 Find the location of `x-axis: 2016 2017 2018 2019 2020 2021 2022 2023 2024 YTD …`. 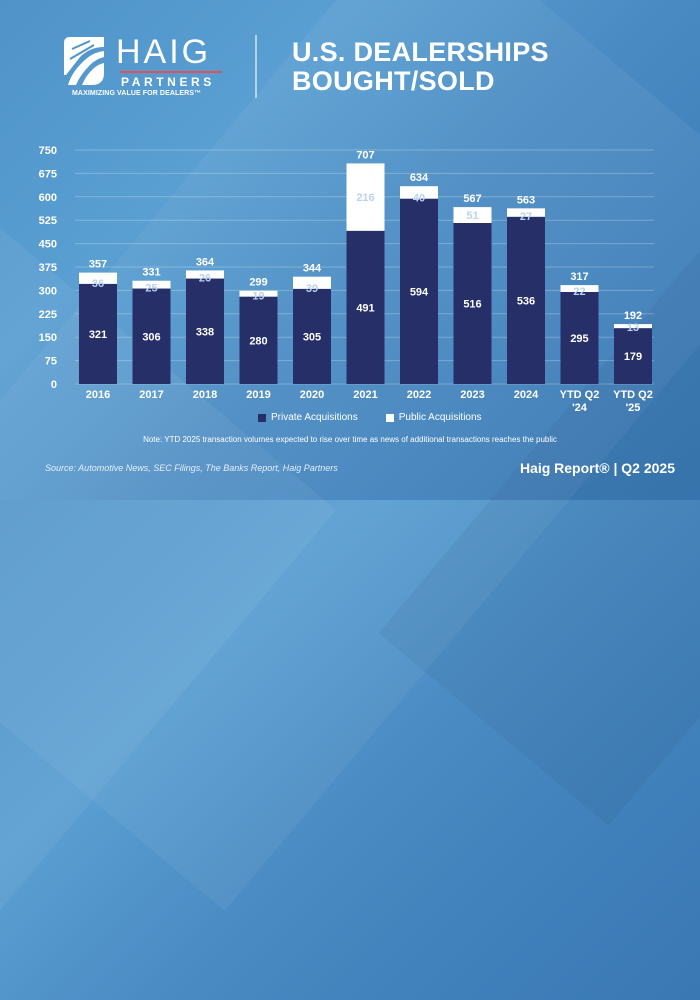

x-axis: 2016 2017 2018 2019 2020 2021 2022 2023 2024 YTD … is located at coordinates (369, 401).